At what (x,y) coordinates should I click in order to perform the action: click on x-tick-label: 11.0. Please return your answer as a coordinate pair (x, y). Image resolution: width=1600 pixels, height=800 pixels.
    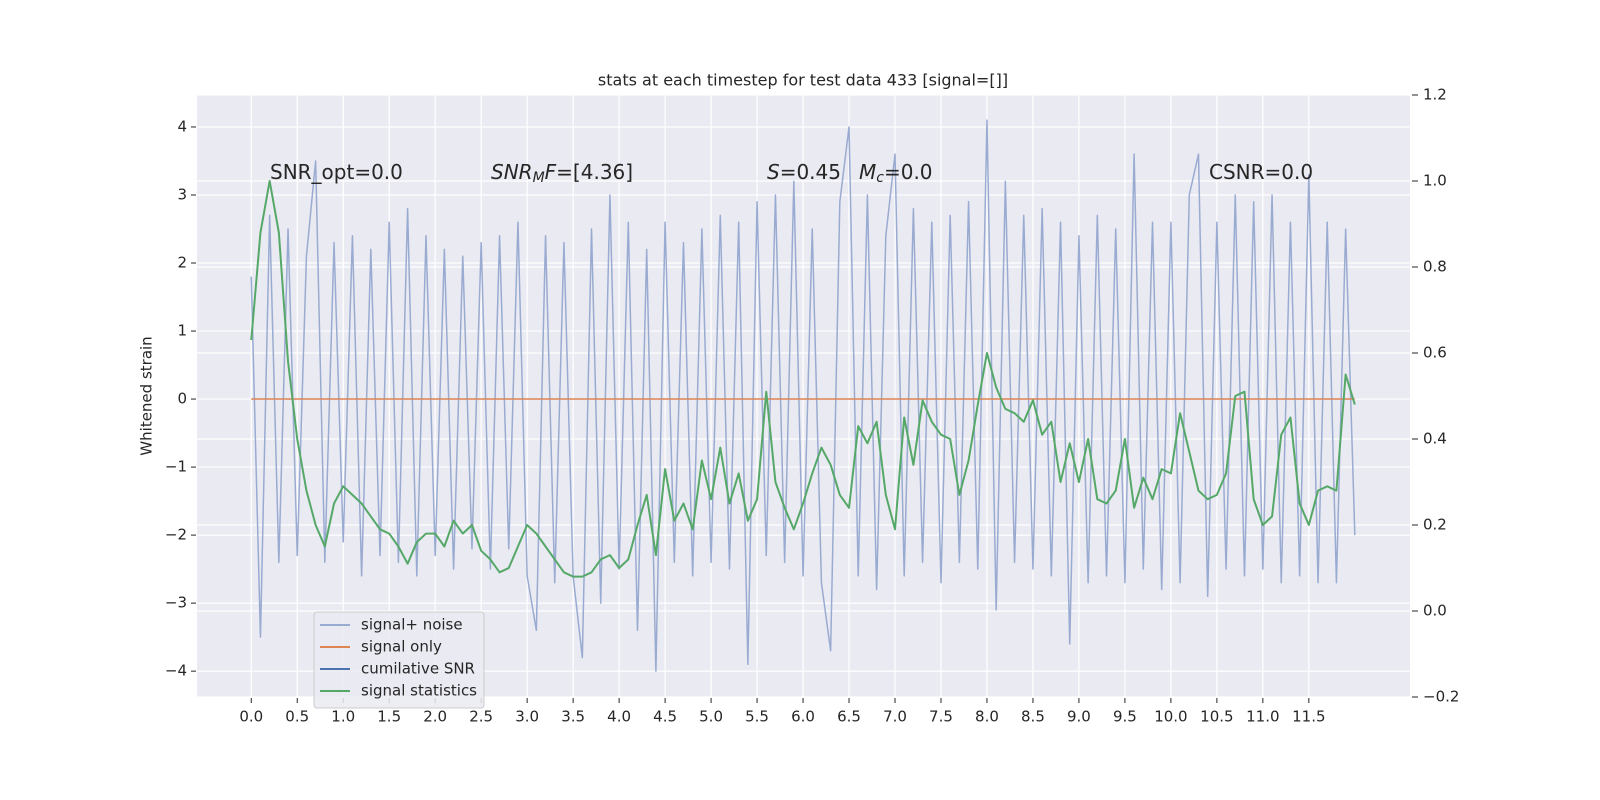
    Looking at the image, I should click on (1262, 717).